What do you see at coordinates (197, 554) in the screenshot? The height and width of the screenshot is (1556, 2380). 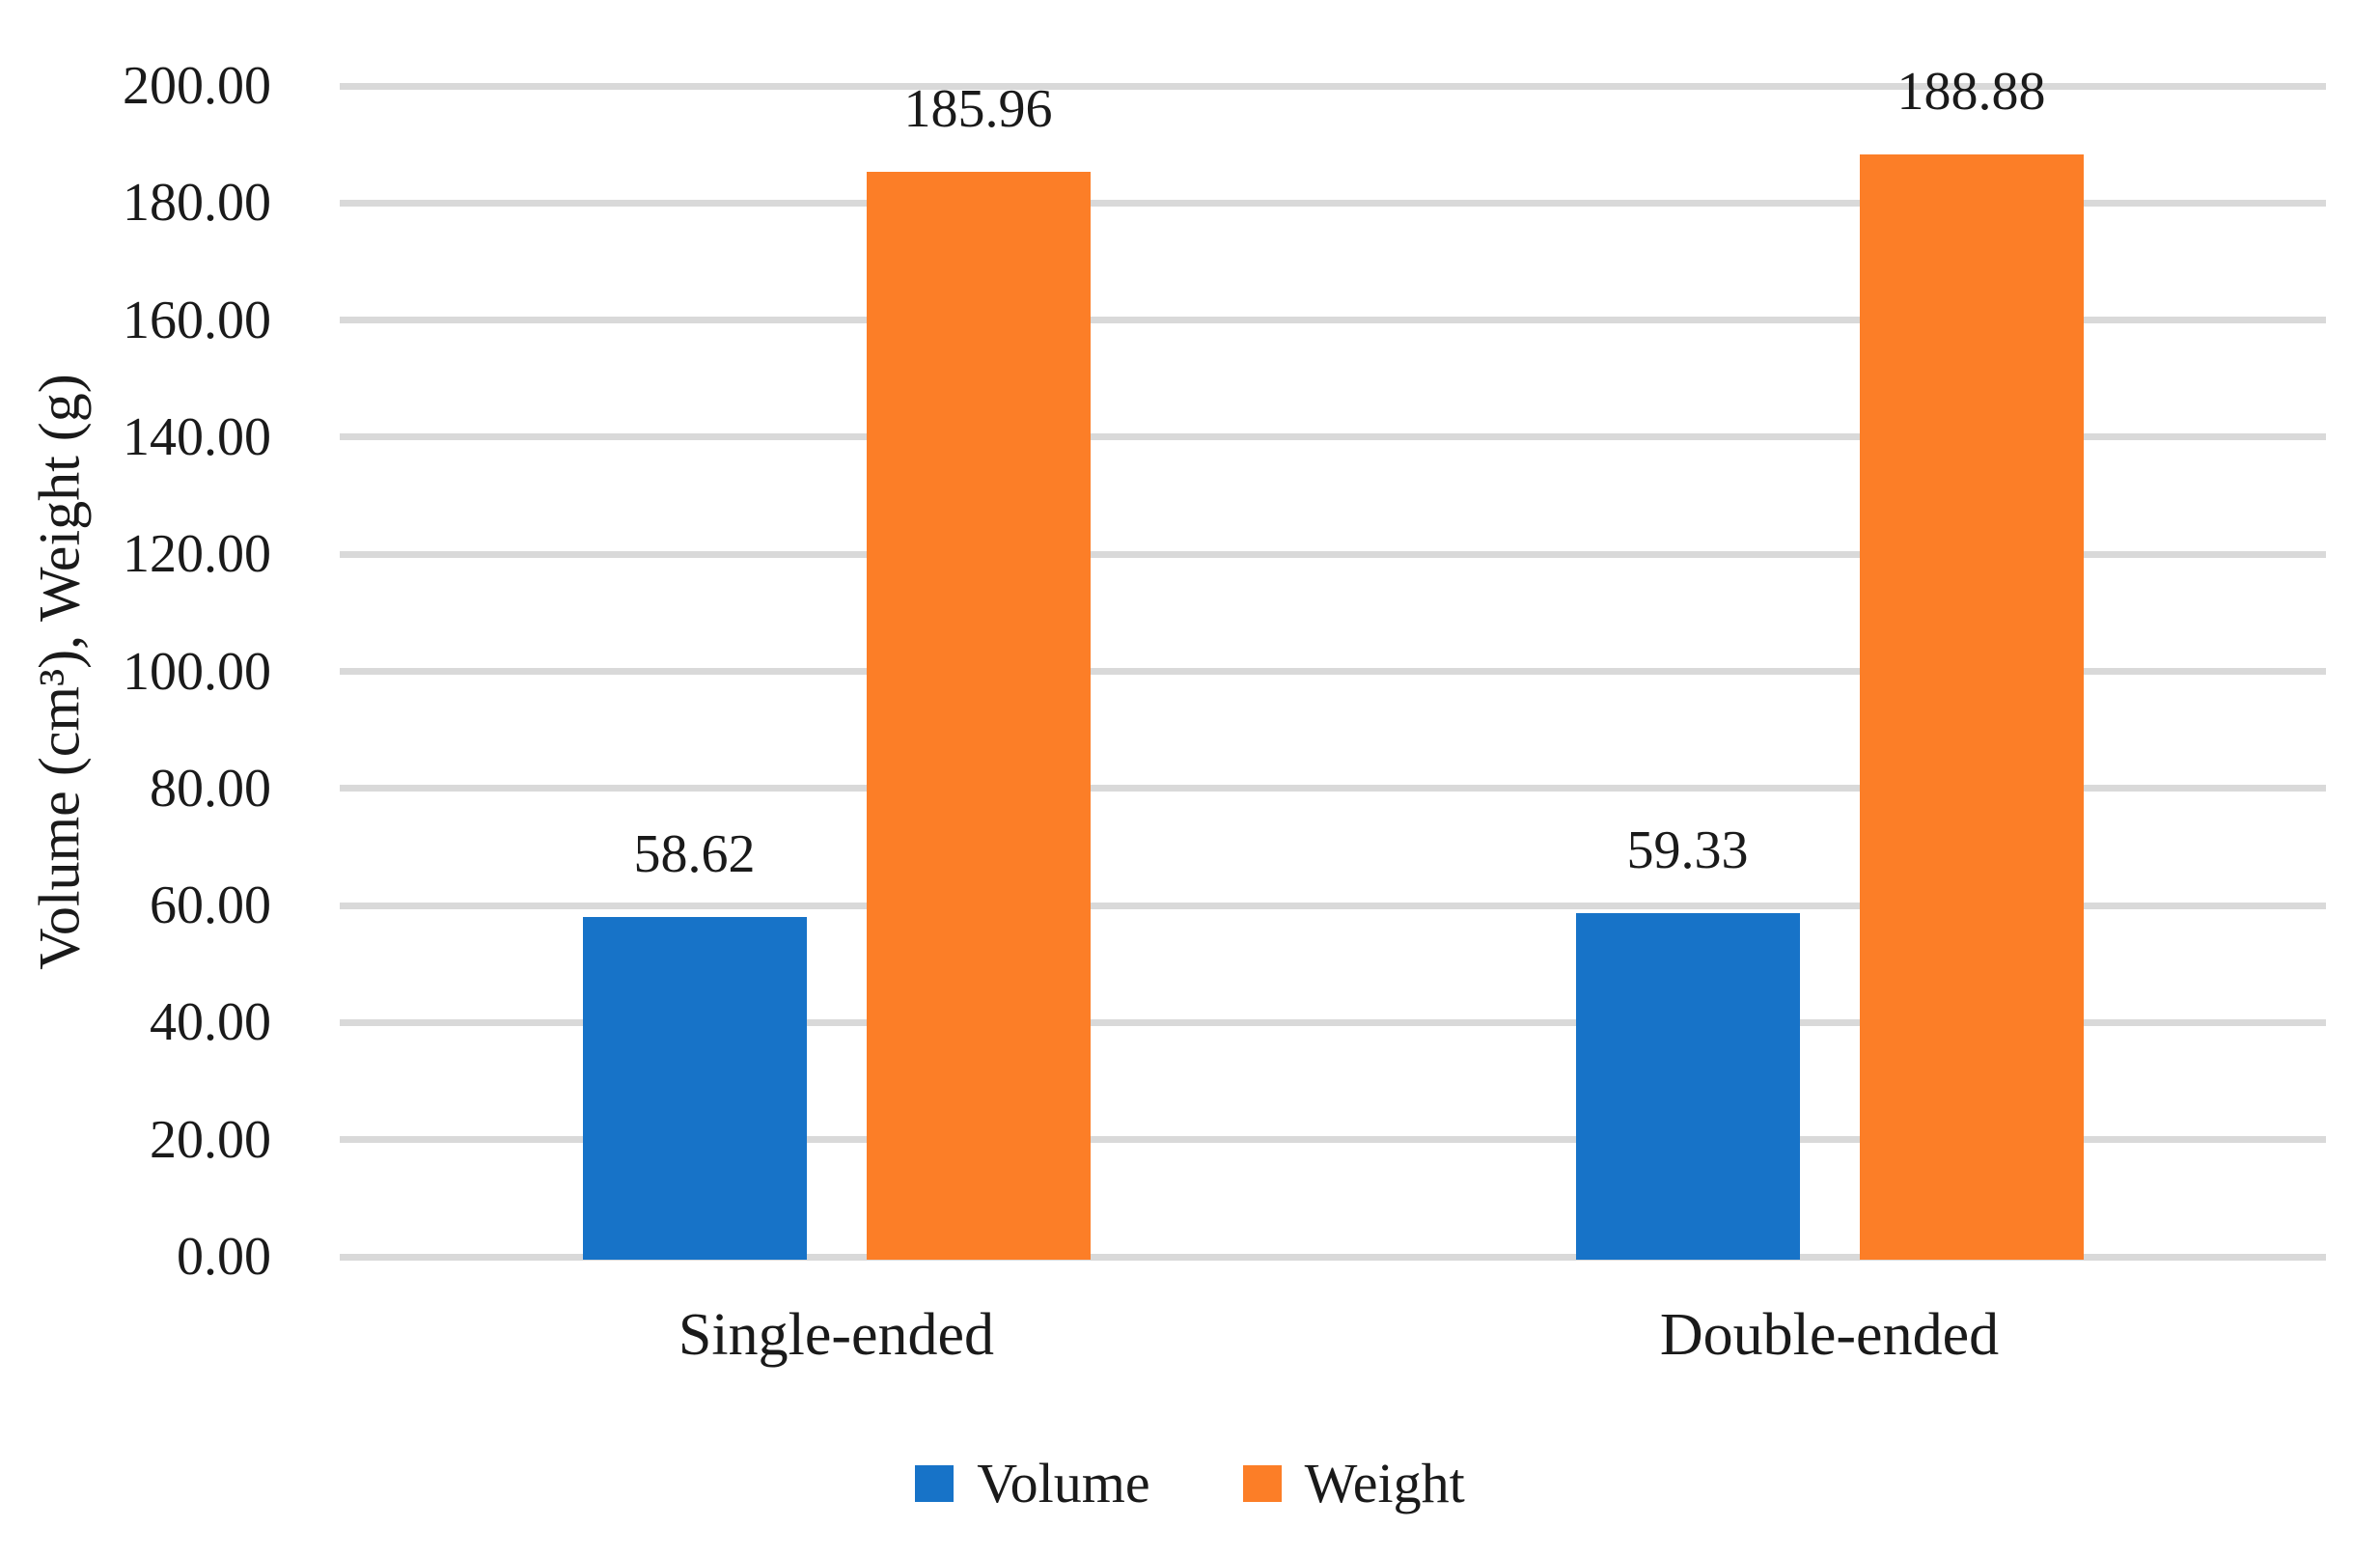 I see `y-axis-tick-label: 120.00` at bounding box center [197, 554].